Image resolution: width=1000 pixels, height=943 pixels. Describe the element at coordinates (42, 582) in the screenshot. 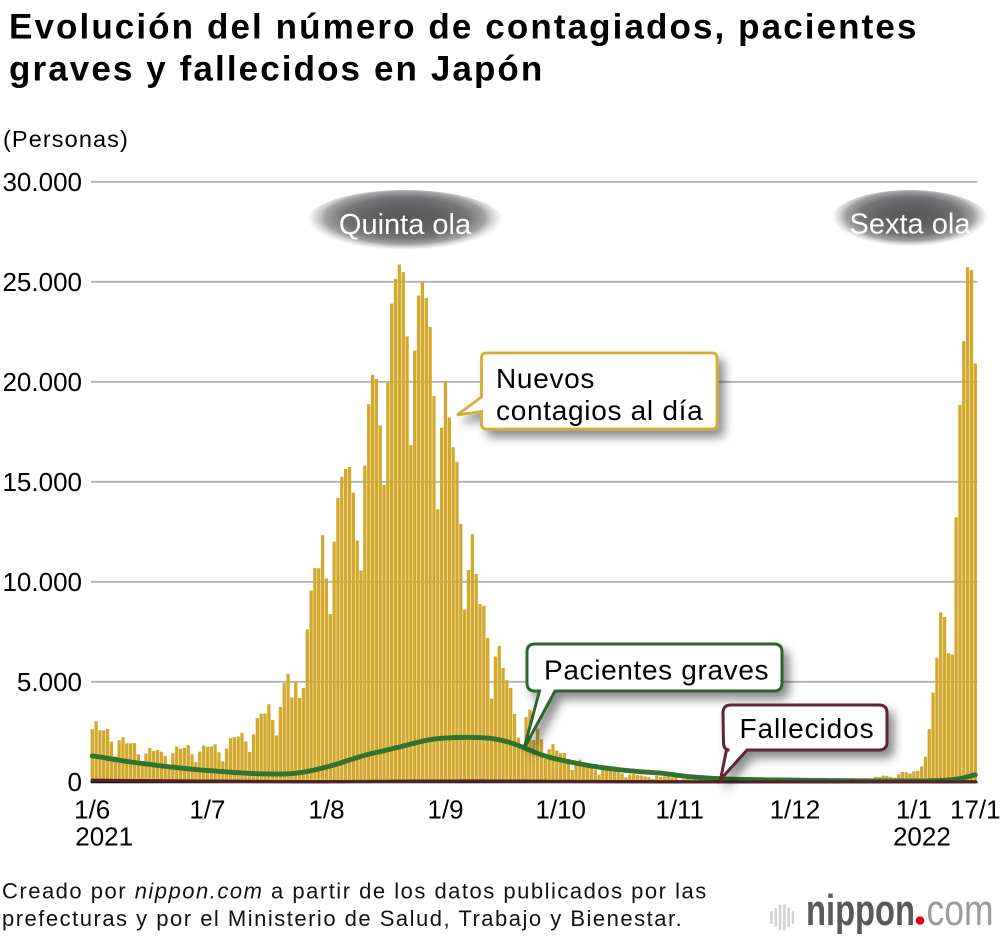

I see `svg-text: 10.000` at that location.